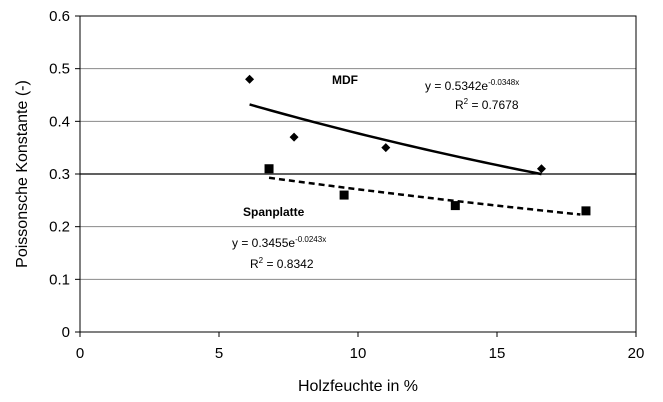 This screenshot has width=663, height=402. Describe the element at coordinates (59, 279) in the screenshot. I see `y-tick-label: 0.1` at that location.